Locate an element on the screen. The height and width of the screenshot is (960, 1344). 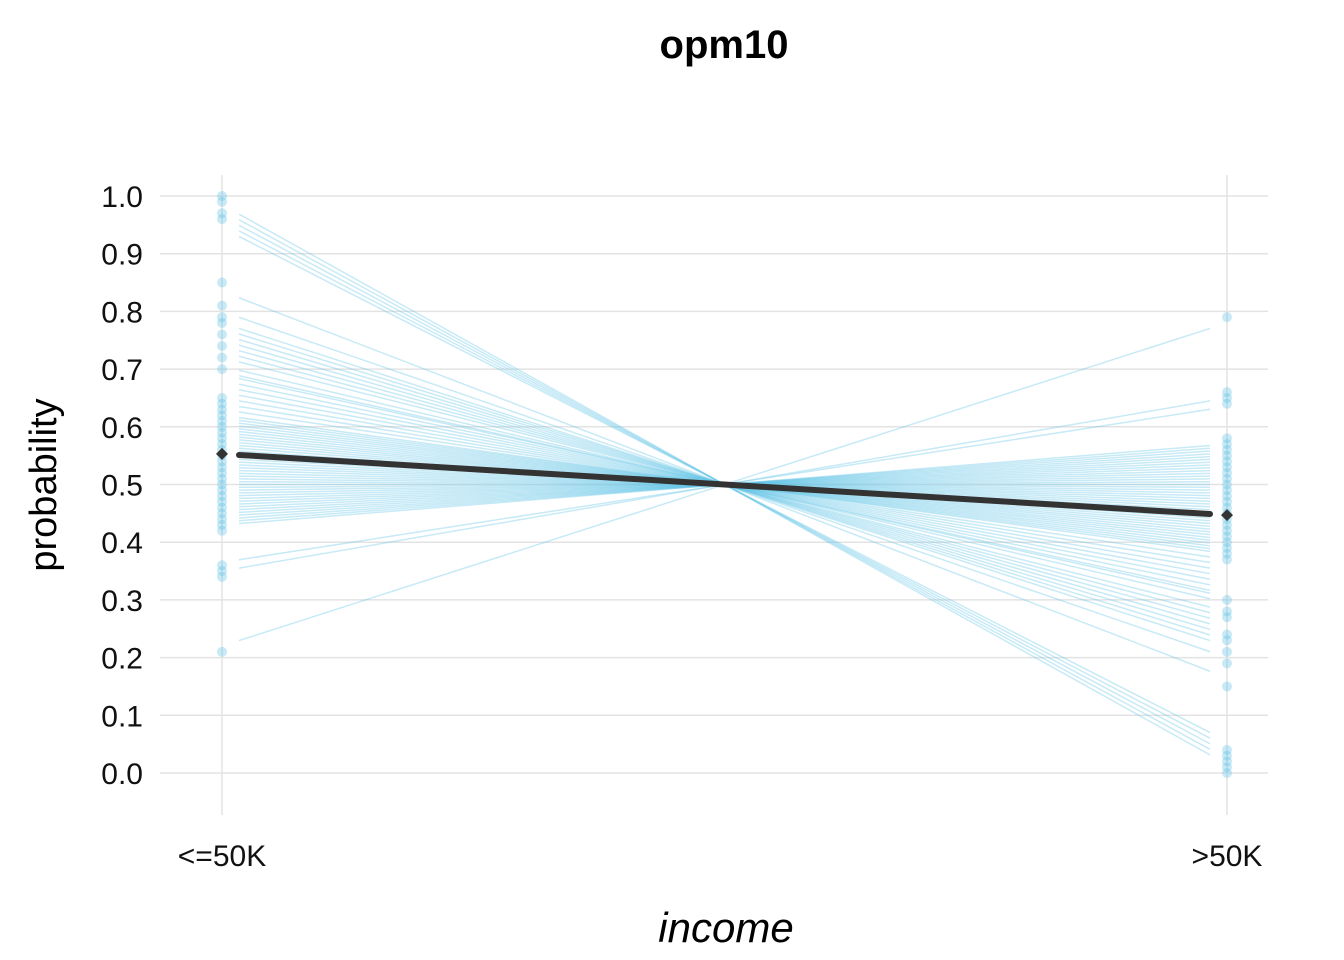
y-axis-label: probability is located at coordinates (44, 484).